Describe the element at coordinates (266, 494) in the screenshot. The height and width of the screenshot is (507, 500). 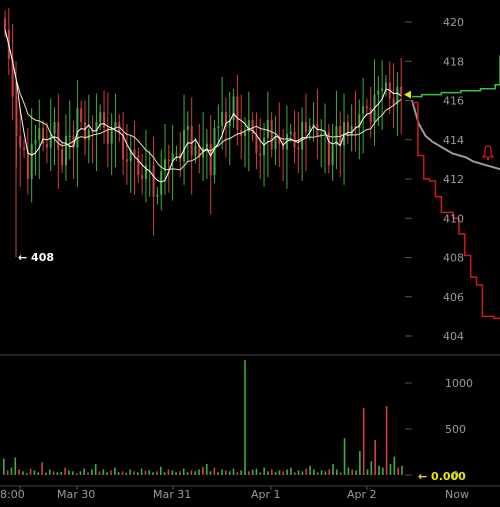
I see `time-tick-label: Apr 1` at that location.